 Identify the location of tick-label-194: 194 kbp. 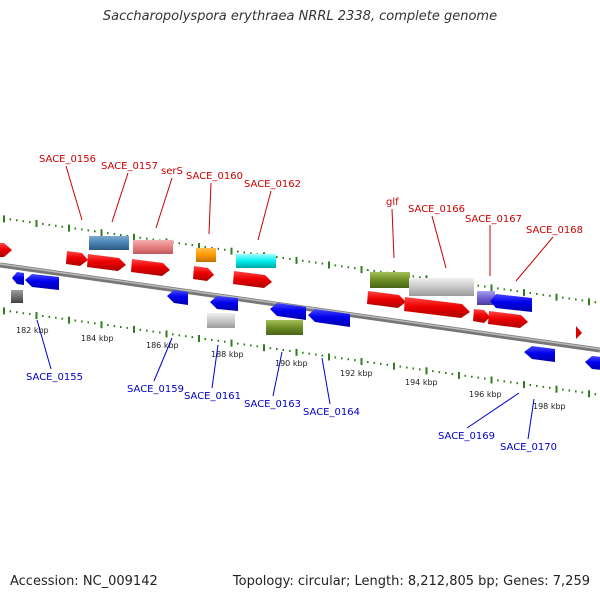
(421, 382).